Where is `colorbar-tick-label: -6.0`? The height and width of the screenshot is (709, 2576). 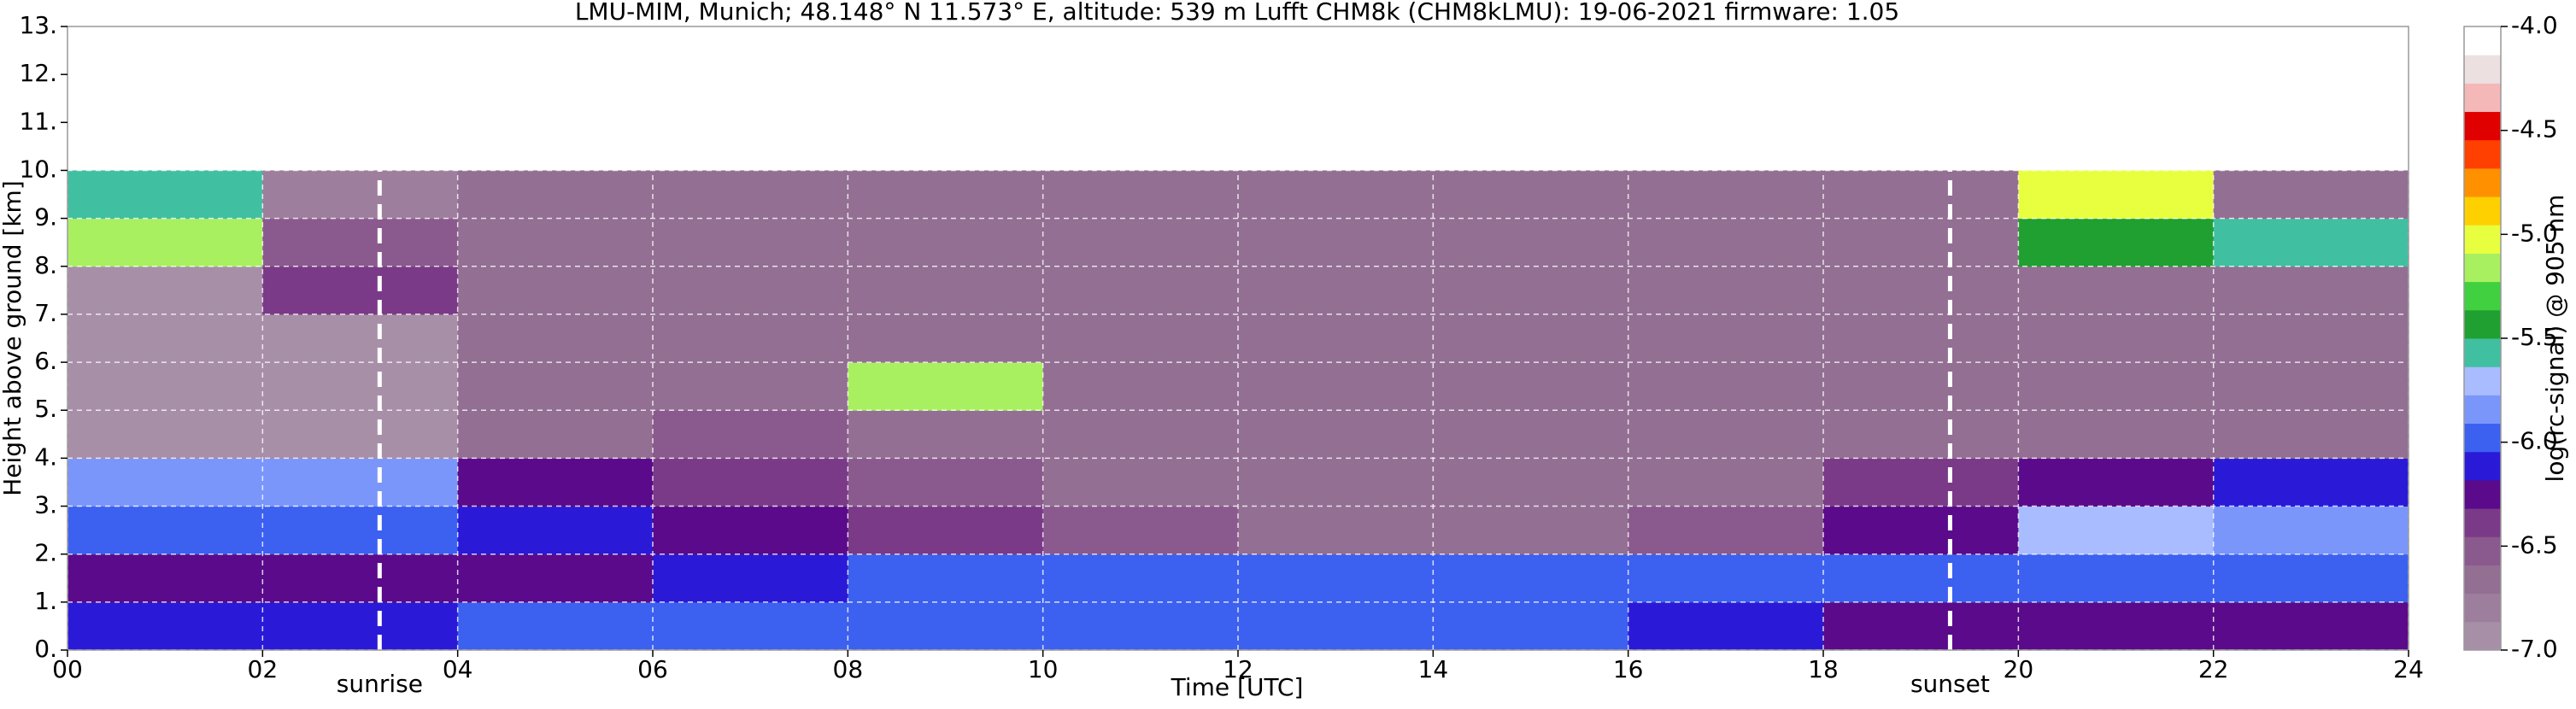 colorbar-tick-label: -6.0 is located at coordinates (2534, 441).